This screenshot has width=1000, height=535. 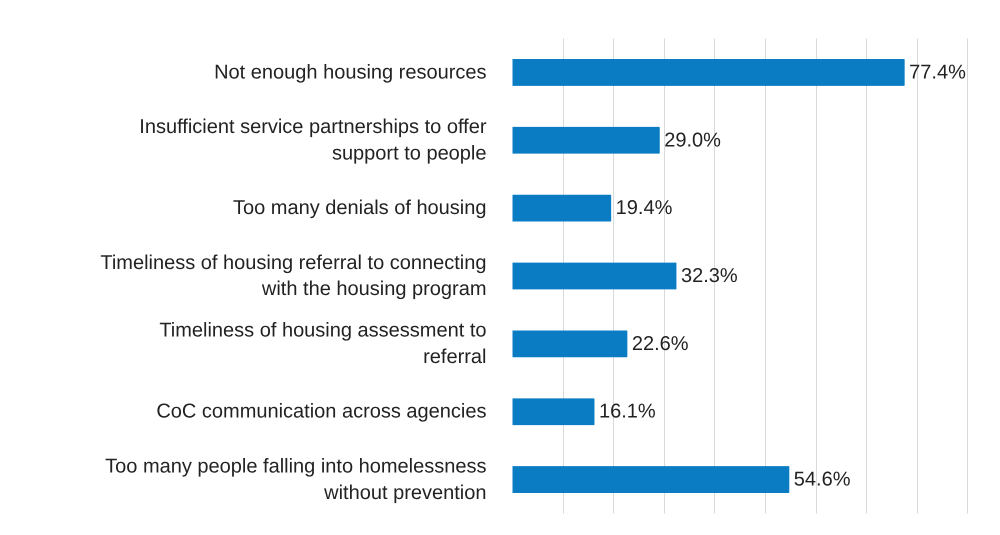 I want to click on data-label: 32.3%, so click(x=709, y=276).